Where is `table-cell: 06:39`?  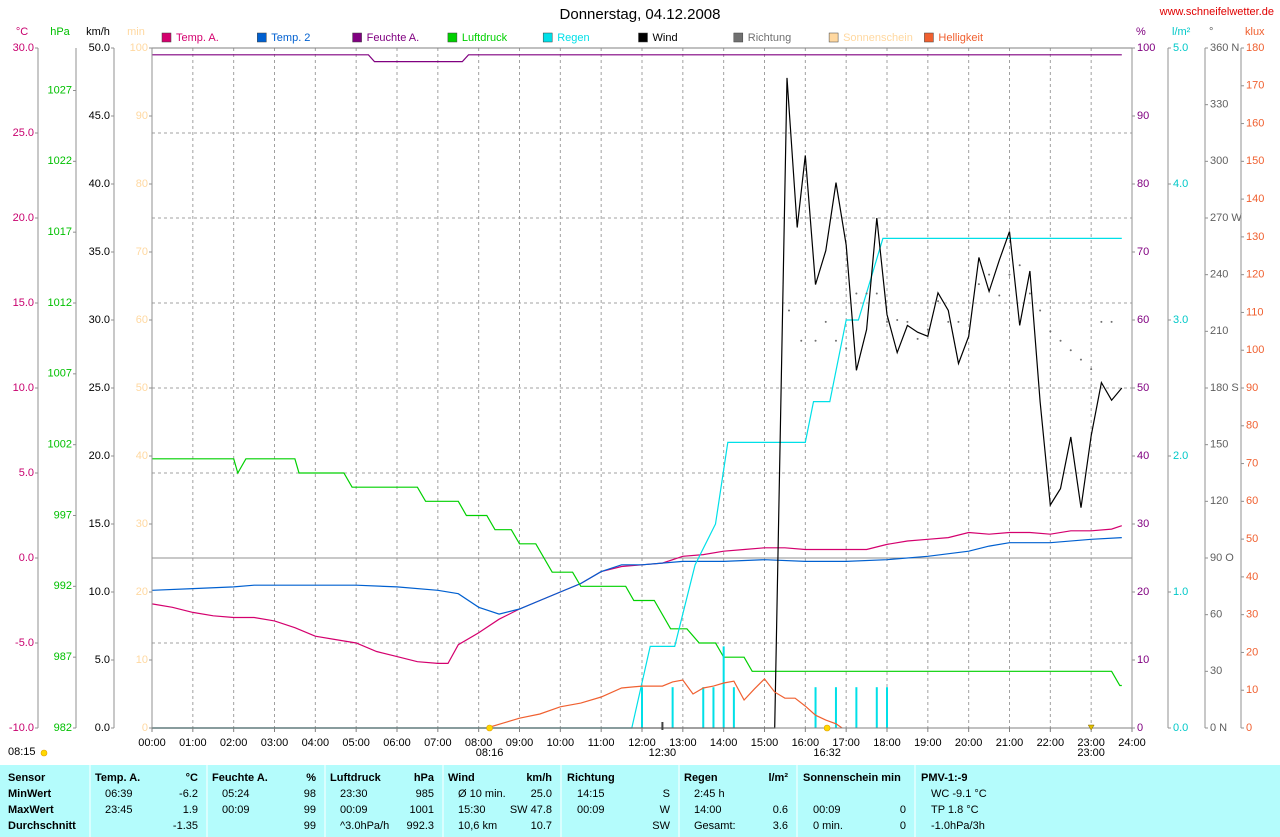
table-cell: 06:39 is located at coordinates (119, 794).